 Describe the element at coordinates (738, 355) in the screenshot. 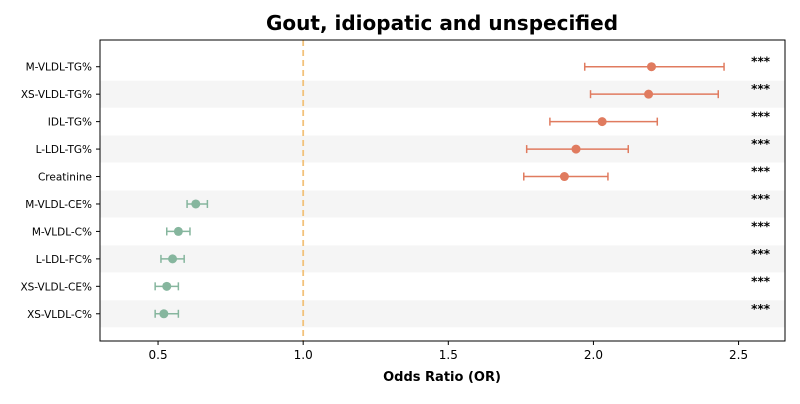

I see `x-tick-label: 2.5` at that location.